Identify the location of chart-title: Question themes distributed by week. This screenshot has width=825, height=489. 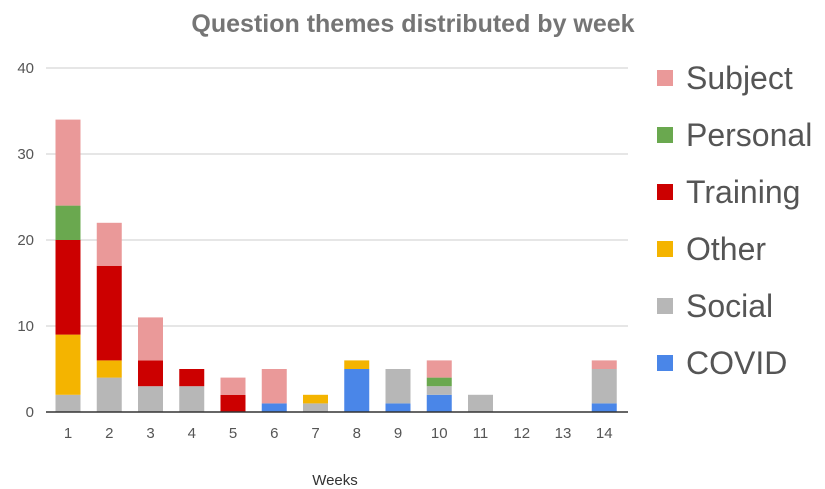
(412, 24).